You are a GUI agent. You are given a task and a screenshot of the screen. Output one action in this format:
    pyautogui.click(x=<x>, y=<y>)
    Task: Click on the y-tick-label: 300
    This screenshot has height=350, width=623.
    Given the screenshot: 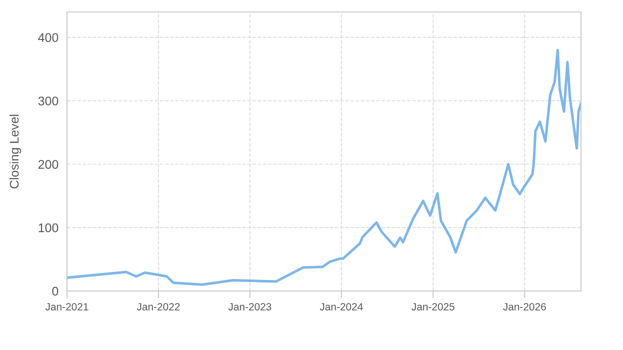 What is the action you would take?
    pyautogui.click(x=48, y=101)
    